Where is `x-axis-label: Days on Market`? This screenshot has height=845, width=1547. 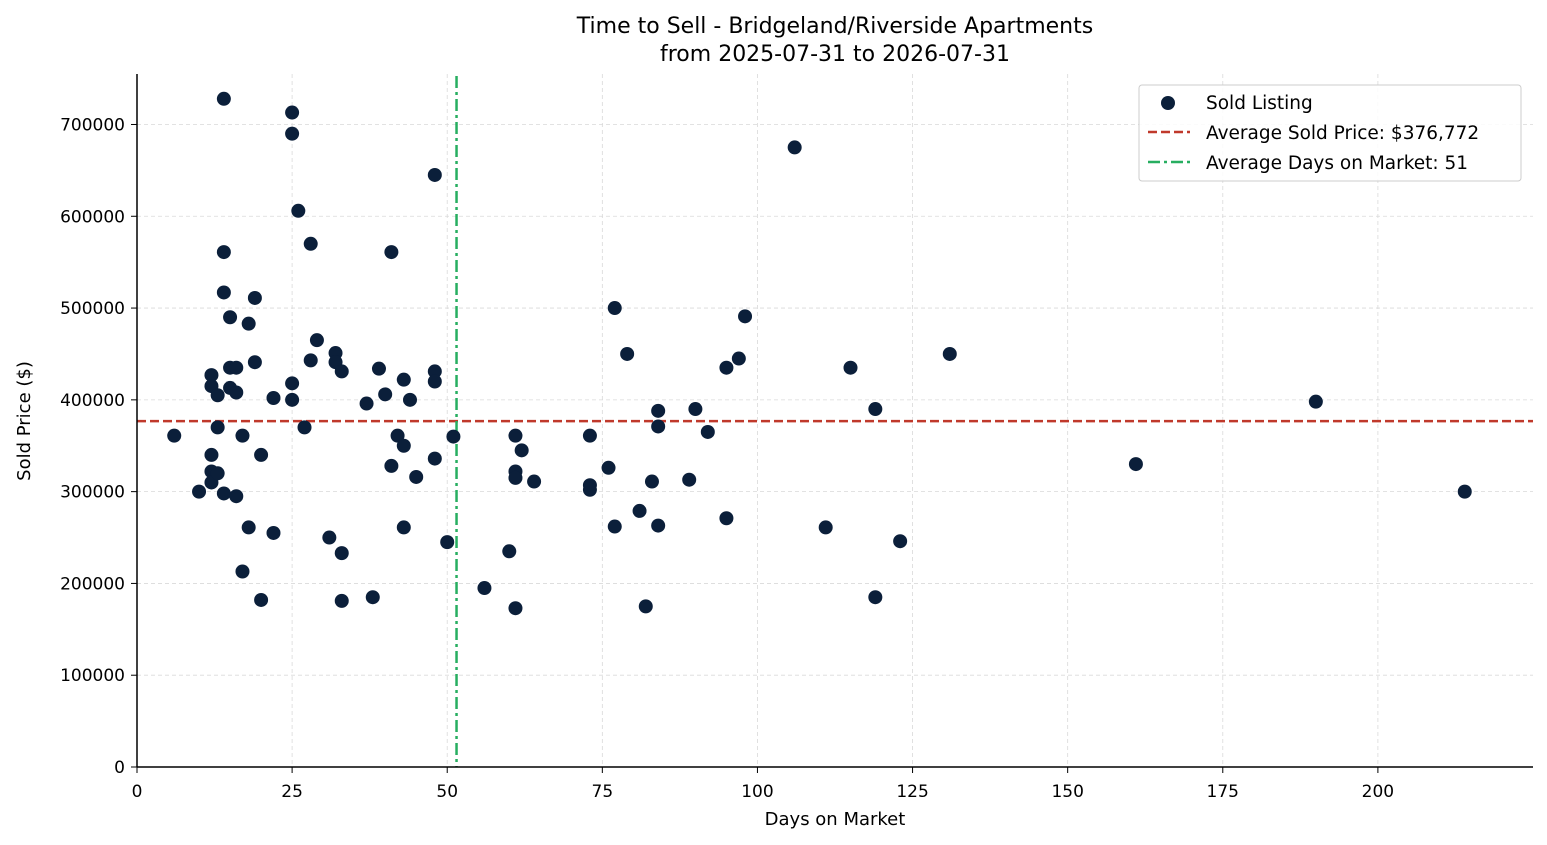 x-axis-label: Days on Market is located at coordinates (835, 819).